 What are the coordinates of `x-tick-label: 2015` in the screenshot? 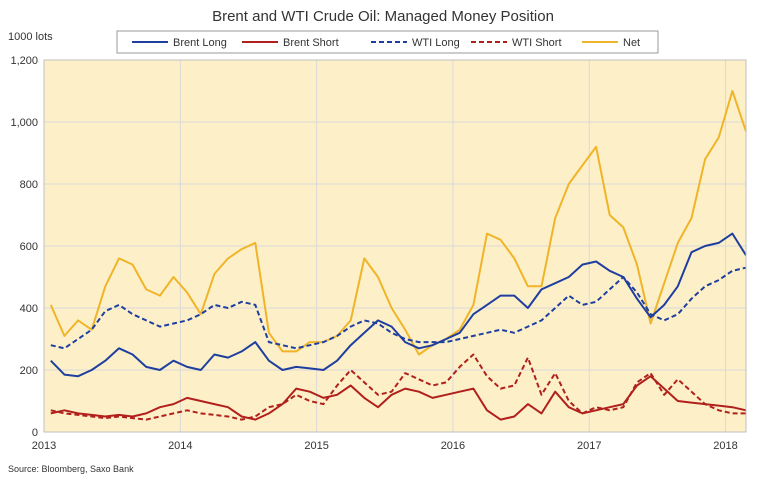 It's located at (316, 446).